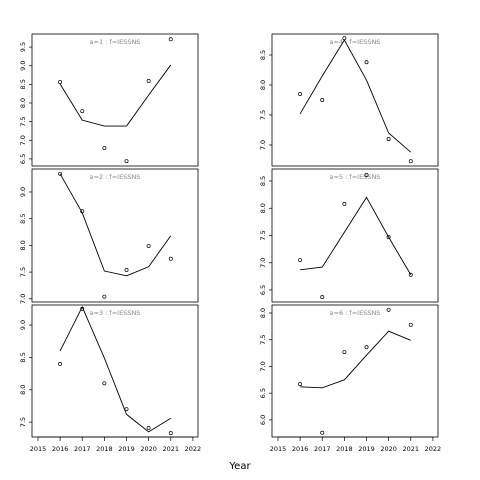  Describe the element at coordinates (355, 42) in the screenshot. I see `panel-title: a=4 : f=IESSNS` at that location.